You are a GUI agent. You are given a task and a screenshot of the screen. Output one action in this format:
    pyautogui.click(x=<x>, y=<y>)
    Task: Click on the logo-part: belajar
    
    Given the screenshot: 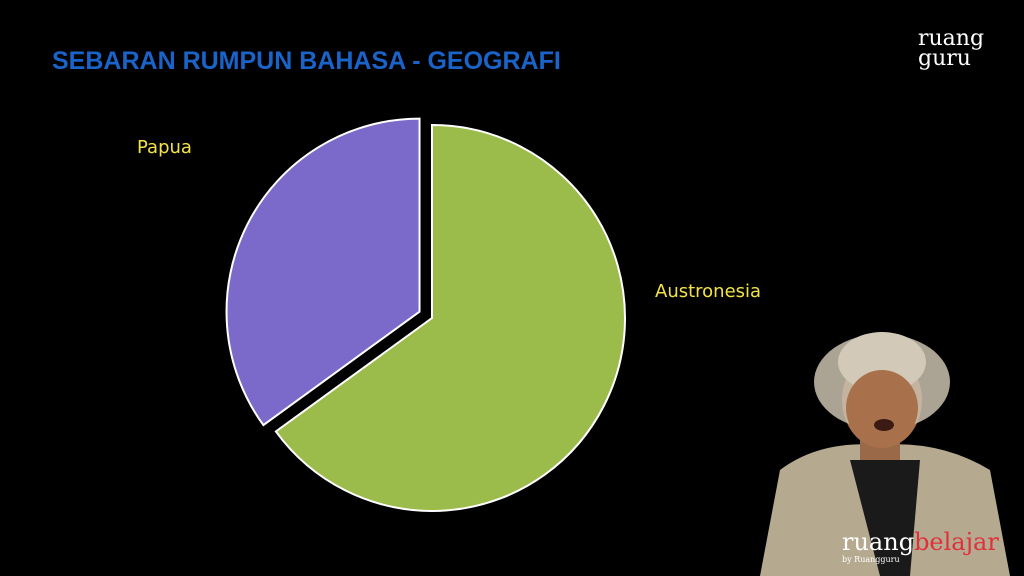 What is the action you would take?
    pyautogui.click(x=956, y=542)
    